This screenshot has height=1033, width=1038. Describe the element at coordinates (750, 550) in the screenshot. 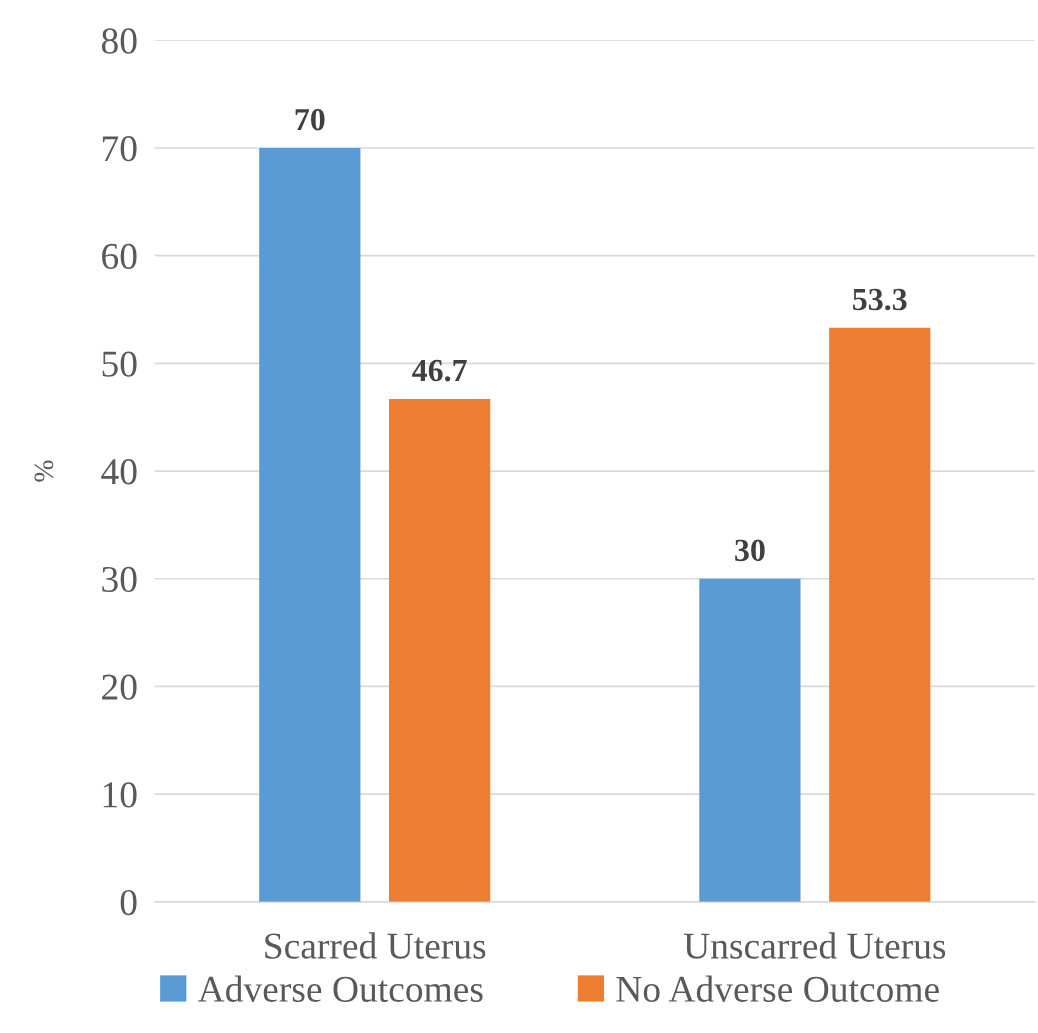

I see `data-label: 30` at that location.